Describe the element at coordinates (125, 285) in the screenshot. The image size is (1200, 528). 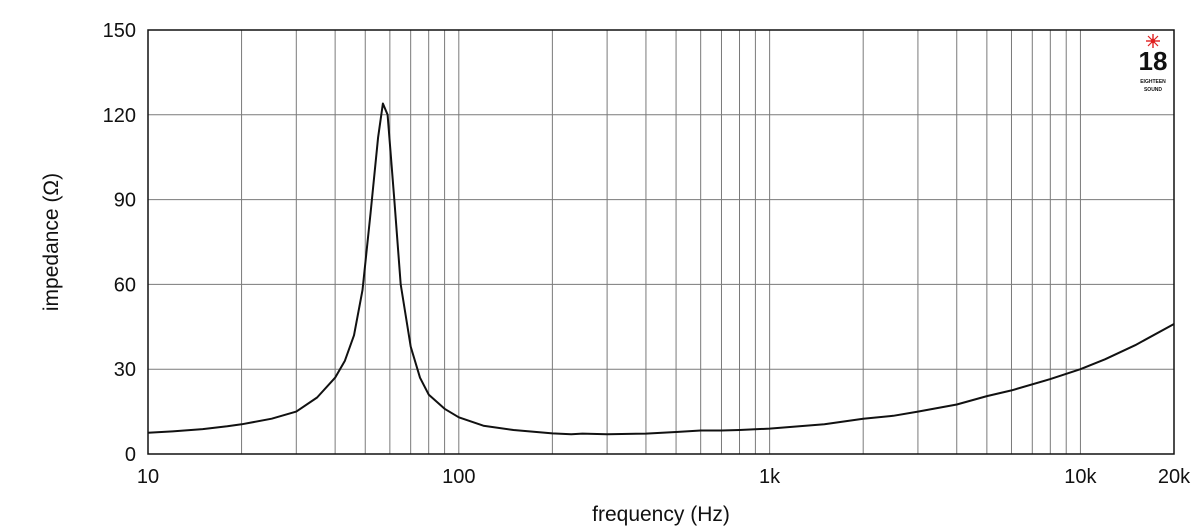
I see `y-tick-label: 60` at that location.